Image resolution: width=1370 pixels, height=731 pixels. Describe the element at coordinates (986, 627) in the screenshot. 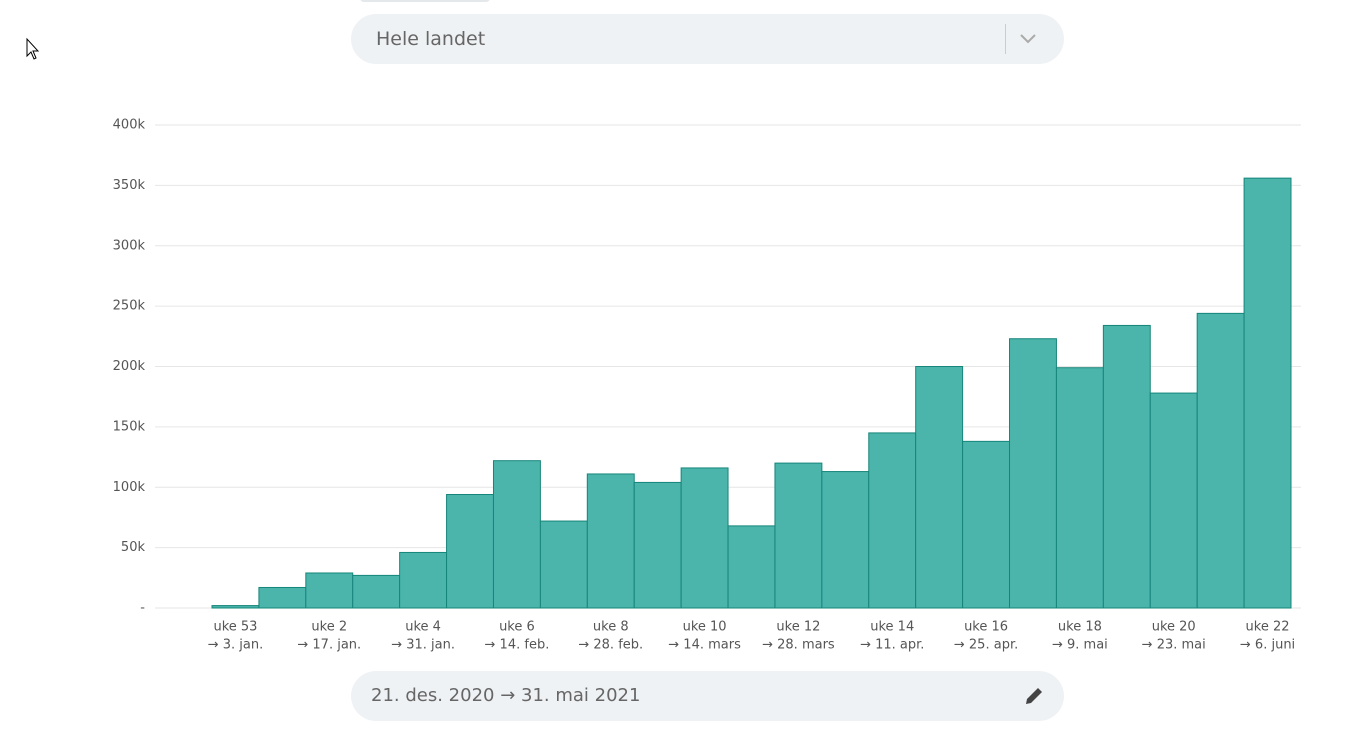

I see `x-tick-label: uke 16` at that location.